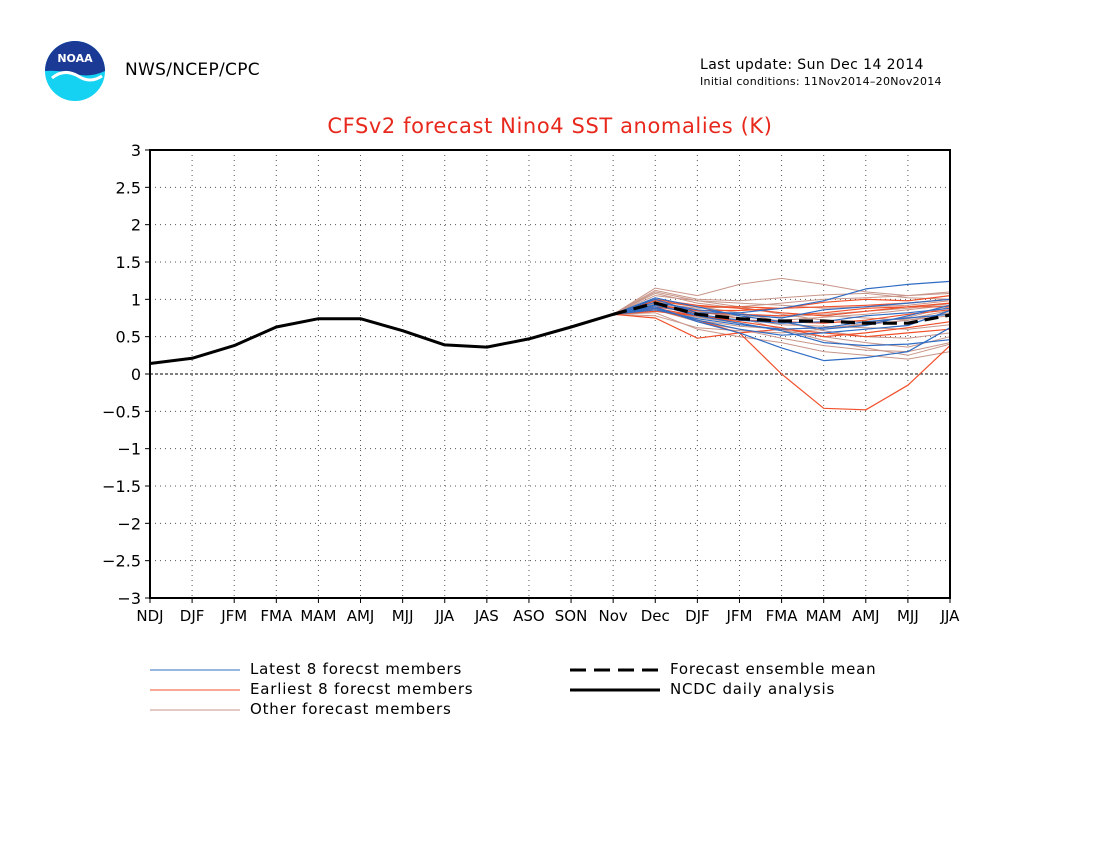 This screenshot has width=1100, height=850. What do you see at coordinates (129, 449) in the screenshot?
I see `y-tick-label: −1` at bounding box center [129, 449].